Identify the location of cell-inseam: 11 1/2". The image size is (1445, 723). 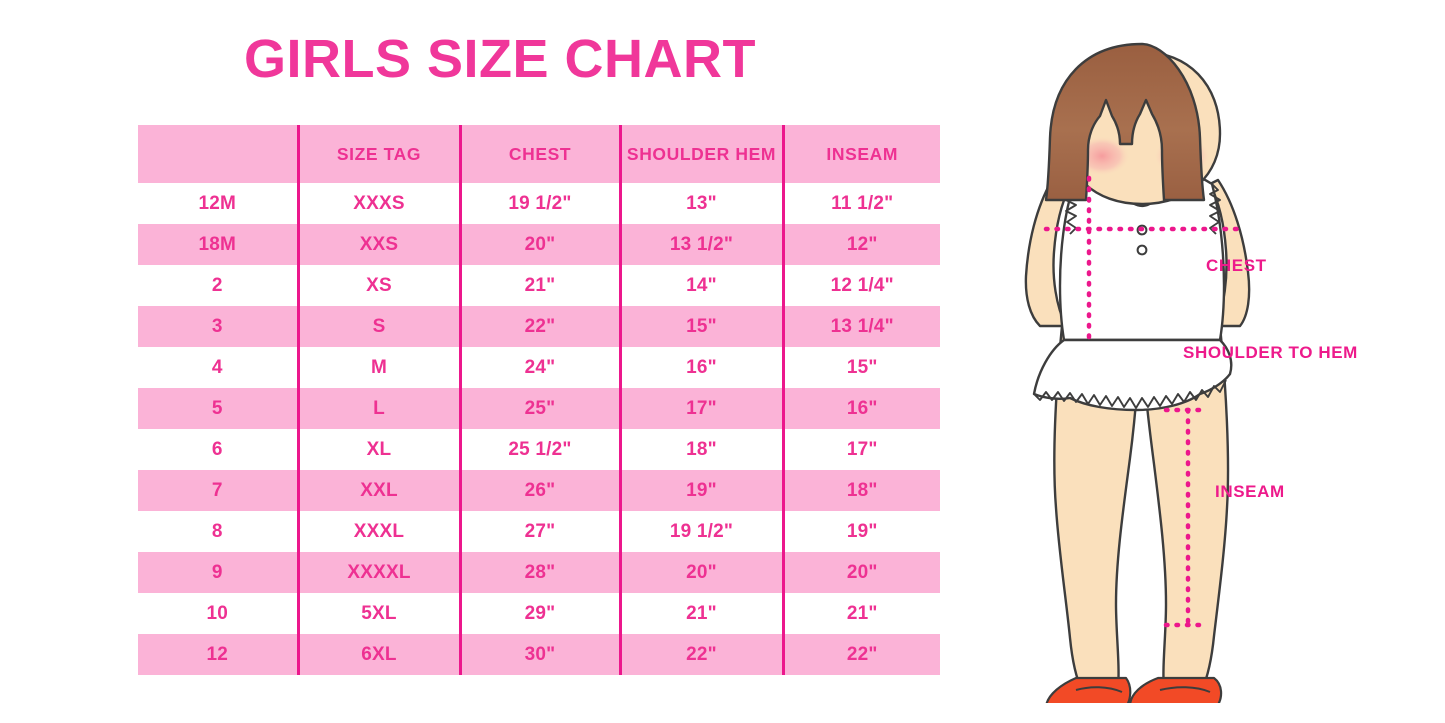
(860, 203).